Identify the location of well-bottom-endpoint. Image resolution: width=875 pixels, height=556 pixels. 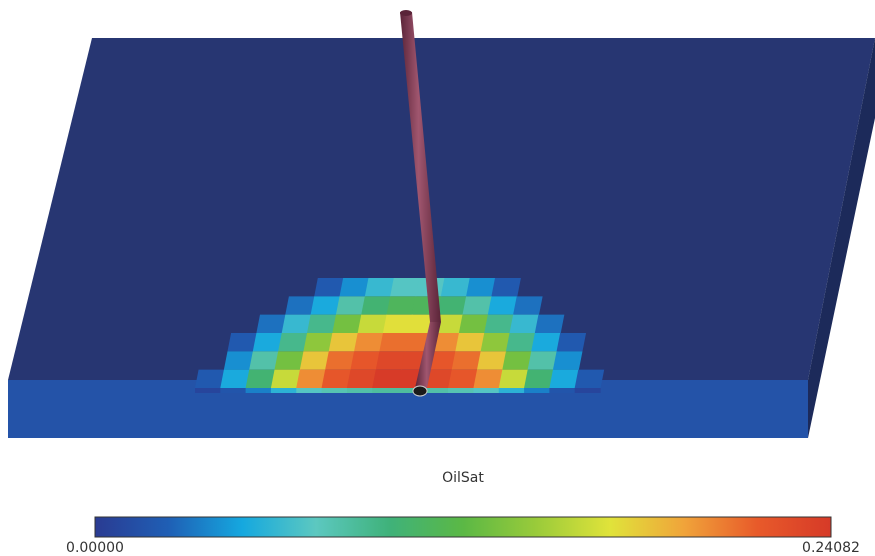
(420, 391).